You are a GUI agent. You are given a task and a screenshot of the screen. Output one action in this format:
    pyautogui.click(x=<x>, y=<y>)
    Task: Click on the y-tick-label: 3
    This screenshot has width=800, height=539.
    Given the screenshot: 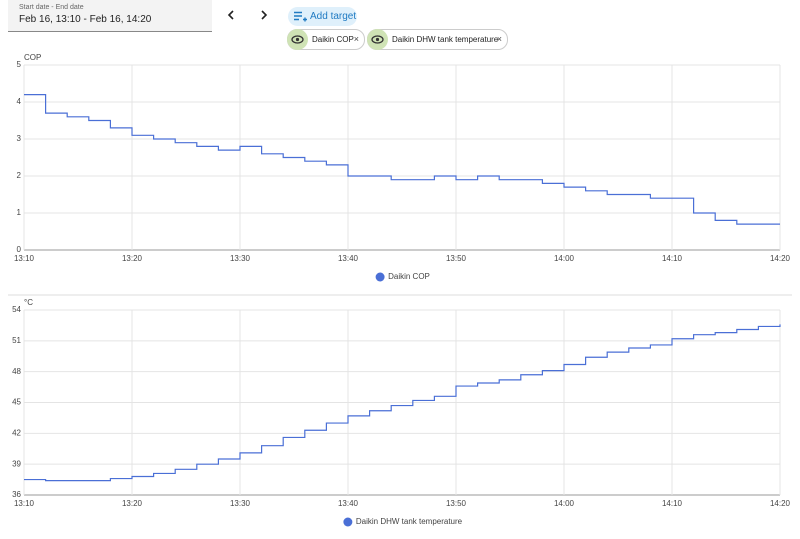 What is the action you would take?
    pyautogui.click(x=19, y=138)
    